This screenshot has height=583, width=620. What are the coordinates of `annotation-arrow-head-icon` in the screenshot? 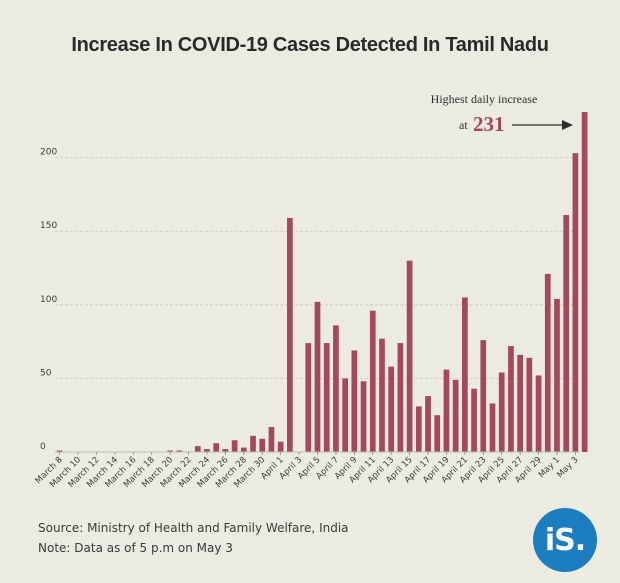 It's located at (567, 125).